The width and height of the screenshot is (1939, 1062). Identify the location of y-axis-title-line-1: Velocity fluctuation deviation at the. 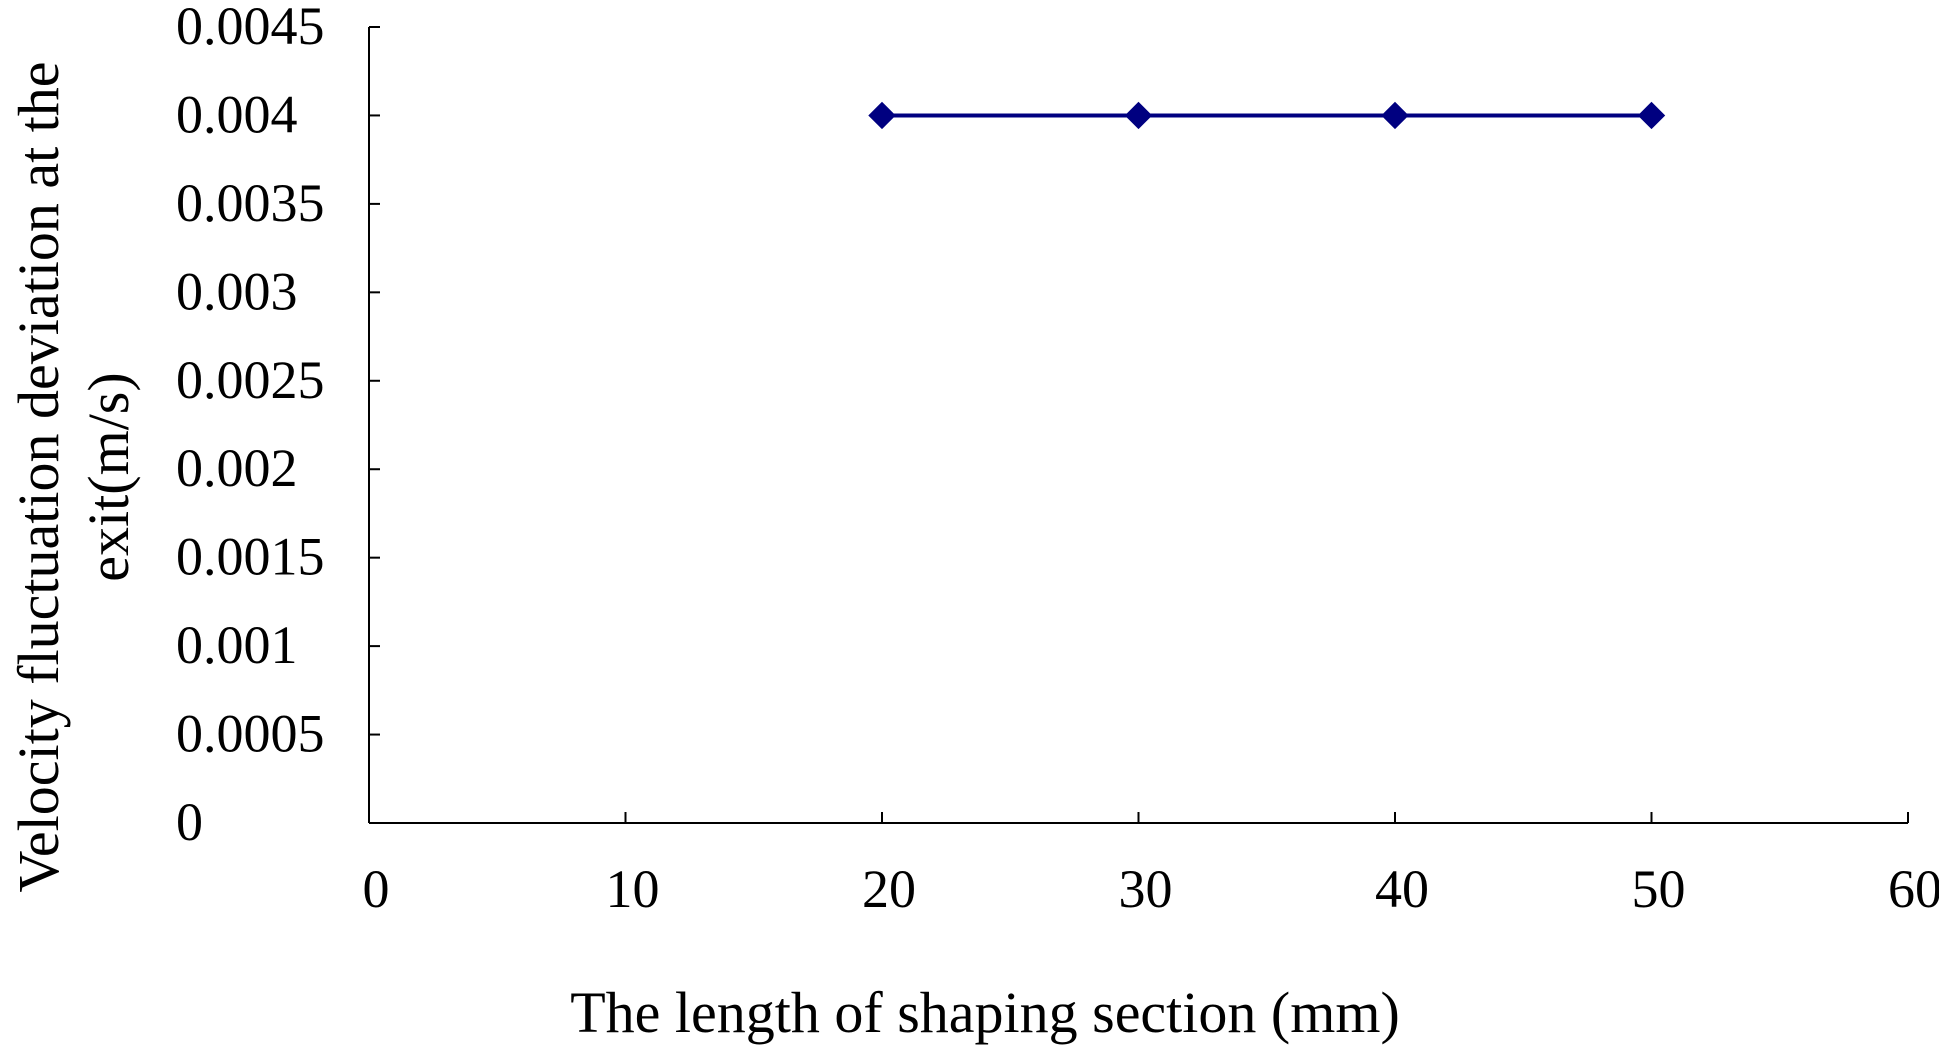
(38, 476).